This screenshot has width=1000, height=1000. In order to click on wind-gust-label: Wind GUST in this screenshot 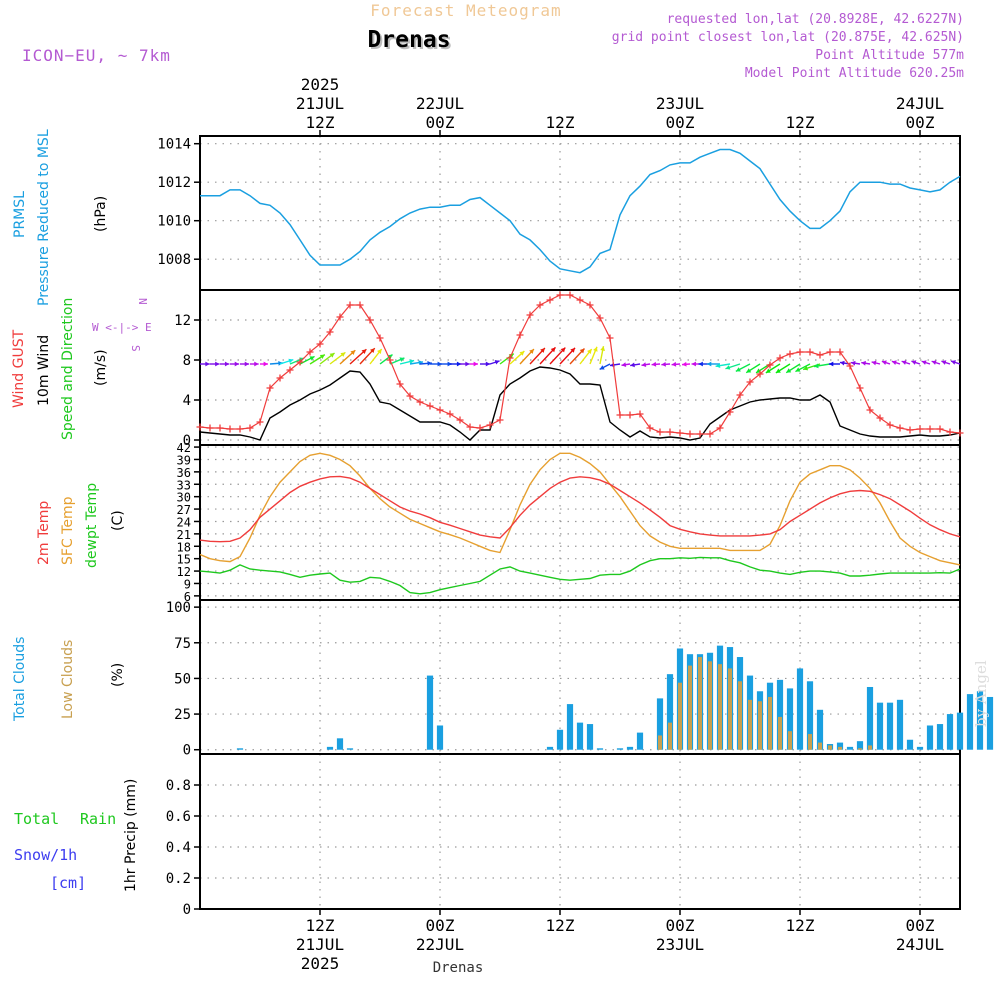, I will do `click(19, 368)`.